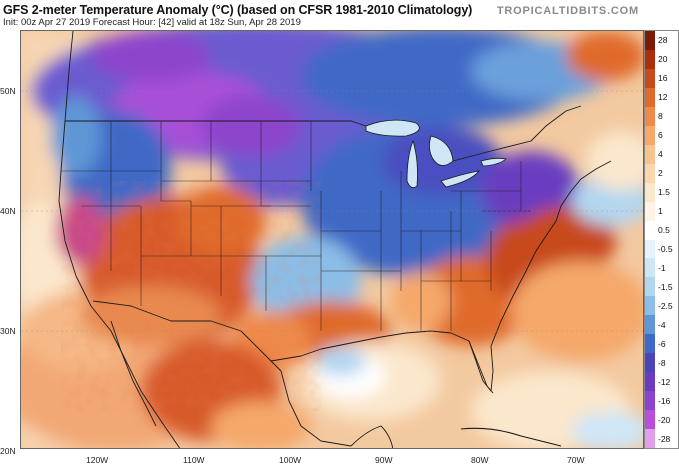  I want to click on colorbar-label: 0.5, so click(664, 230).